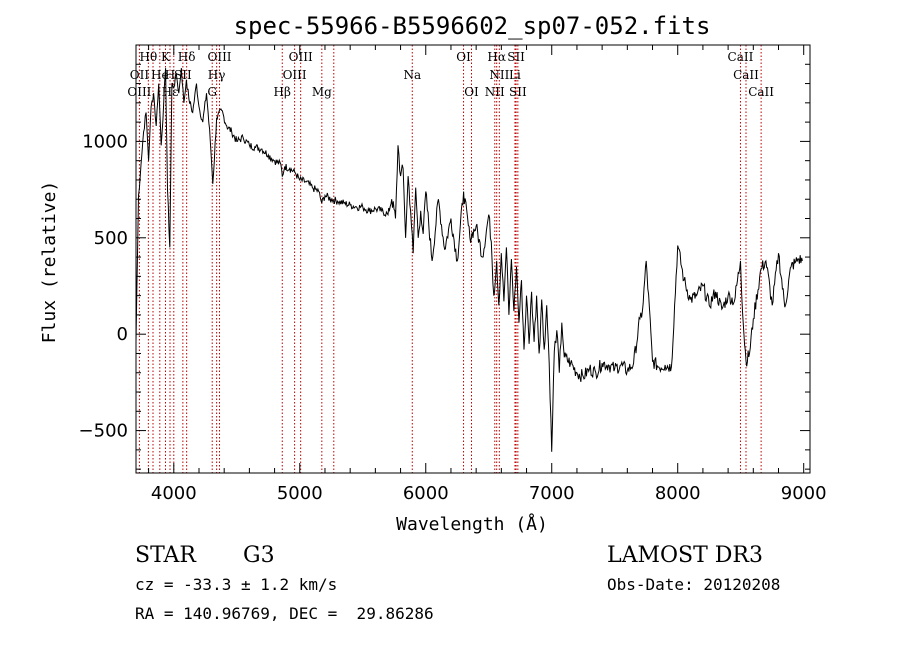 The image size is (900, 649). Describe the element at coordinates (804, 493) in the screenshot. I see `x-tick-label-9000: 9000` at that location.